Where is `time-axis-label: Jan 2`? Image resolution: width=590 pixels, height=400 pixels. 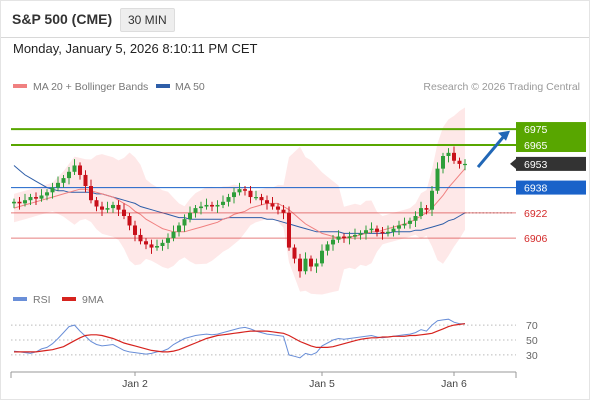 time-axis-label: Jan 2 is located at coordinates (135, 384).